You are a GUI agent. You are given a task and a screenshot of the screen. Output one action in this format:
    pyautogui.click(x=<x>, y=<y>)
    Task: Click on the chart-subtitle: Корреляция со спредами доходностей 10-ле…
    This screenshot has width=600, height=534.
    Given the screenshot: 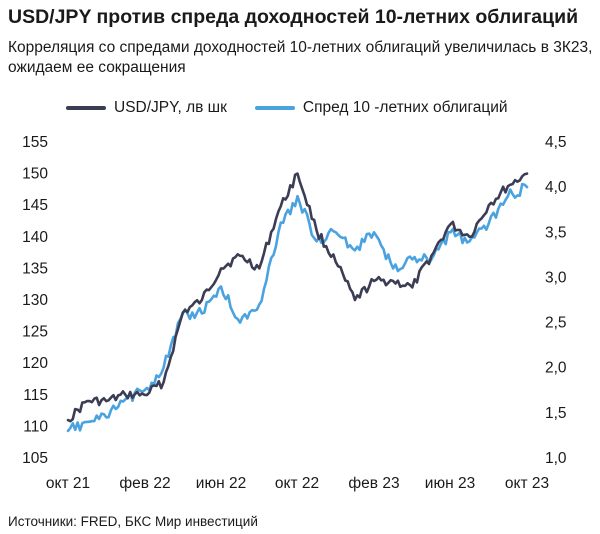 What is the action you would take?
    pyautogui.click(x=300, y=57)
    